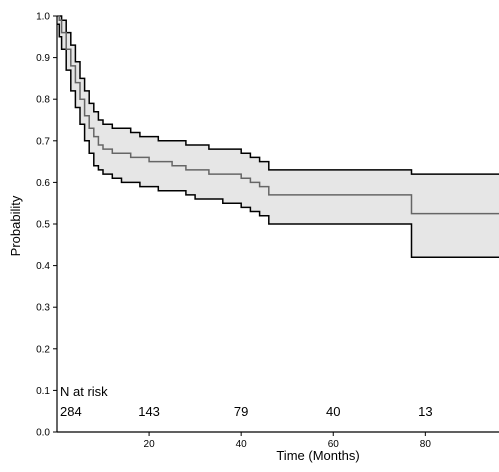  I want to click on y-tick-label: 0.3, so click(43, 308).